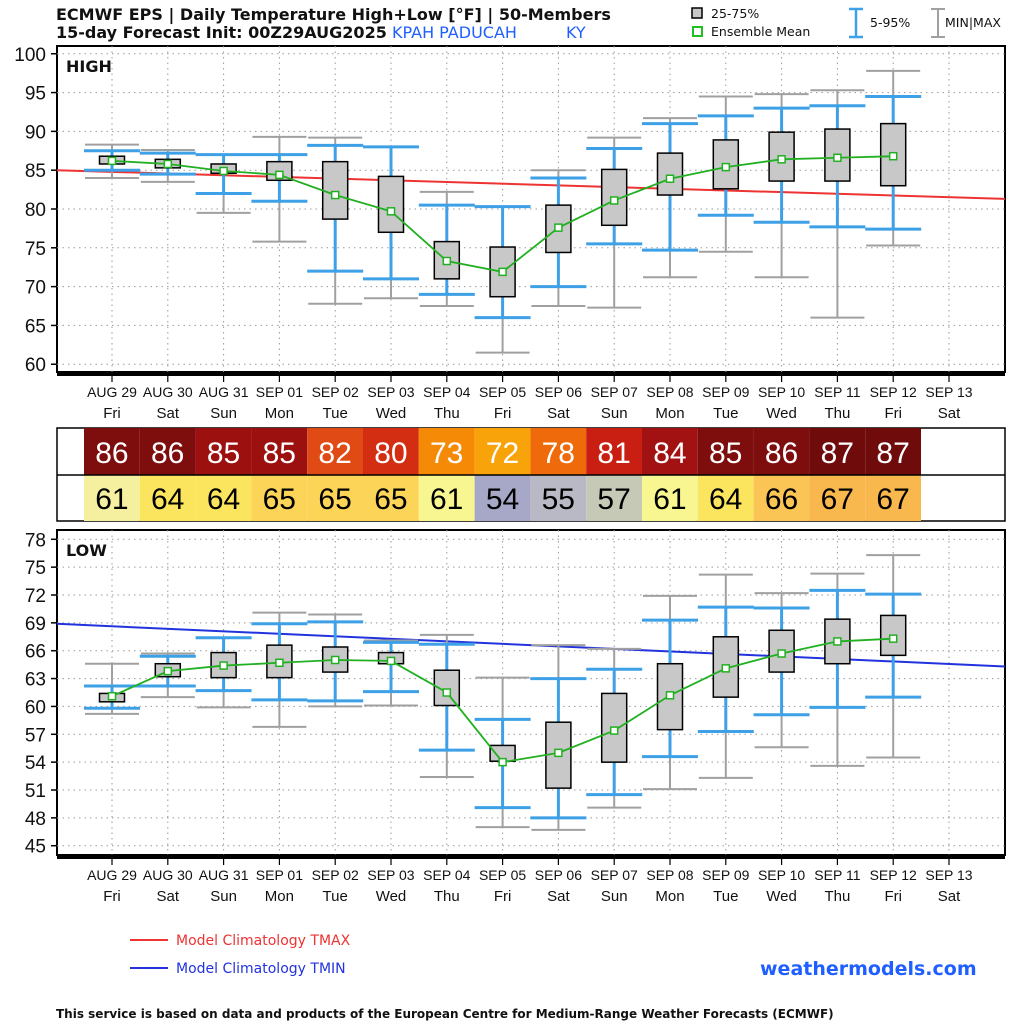 This screenshot has width=1024, height=1024. What do you see at coordinates (892, 453) in the screenshot?
I see `high-cell-value: 87` at bounding box center [892, 453].